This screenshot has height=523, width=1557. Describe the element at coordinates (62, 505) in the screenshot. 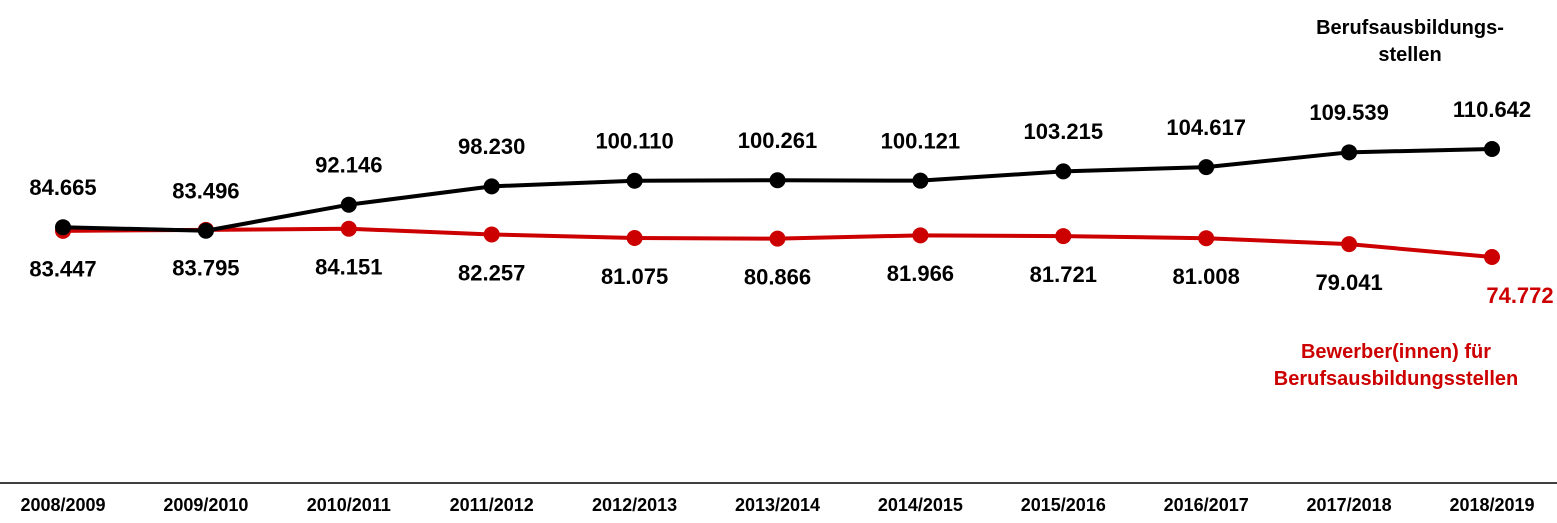

I see `x-tick-label: 2008/2009` at that location.